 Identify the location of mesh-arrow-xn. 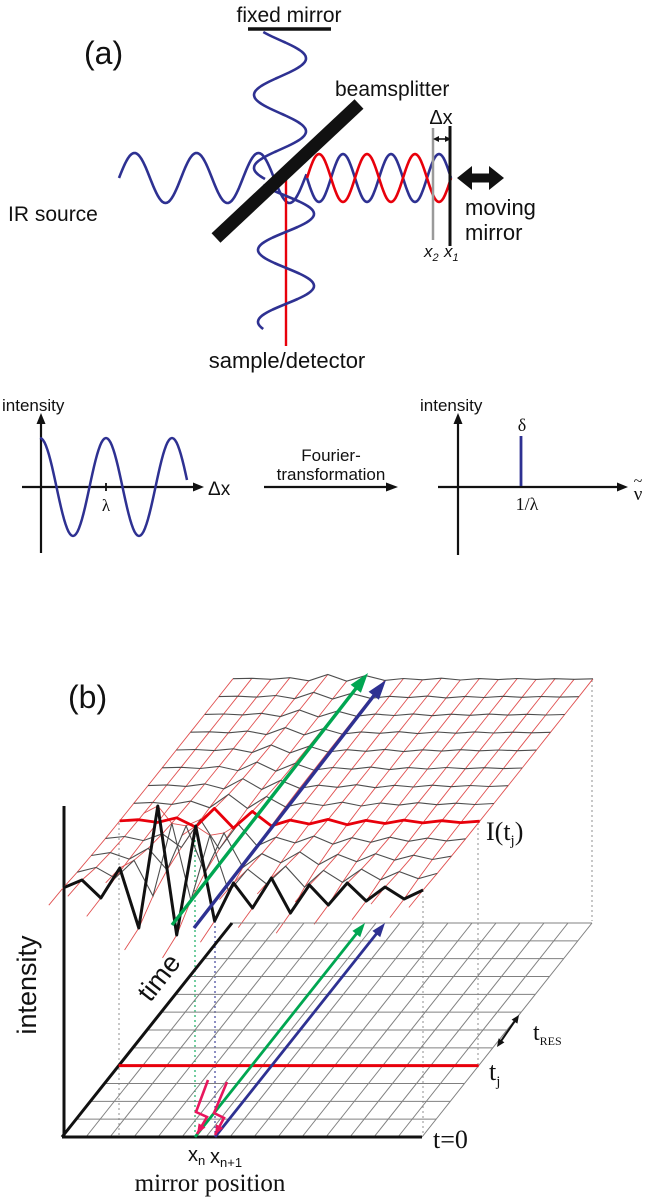
(266, 803).